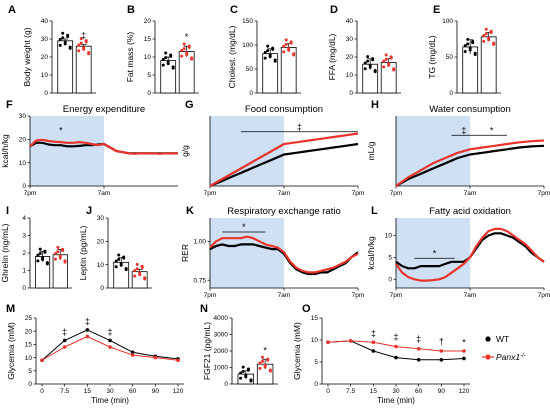  What do you see at coordinates (396, 193) in the screenshot?
I see `panel-H-xtick-label: 7pm` at bounding box center [396, 193].